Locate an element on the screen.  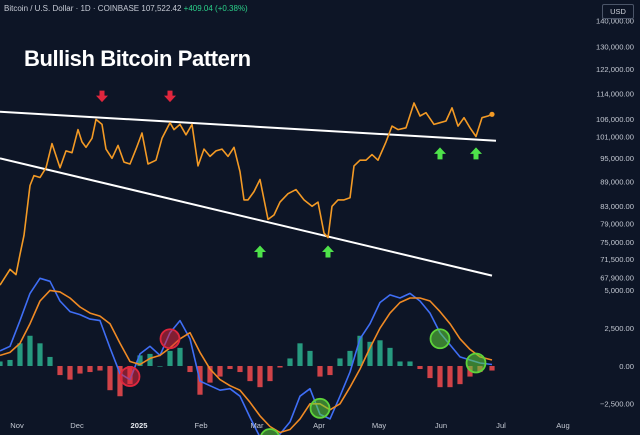
macd-y-tick-label: 2,500.00 is located at coordinates (619, 328).